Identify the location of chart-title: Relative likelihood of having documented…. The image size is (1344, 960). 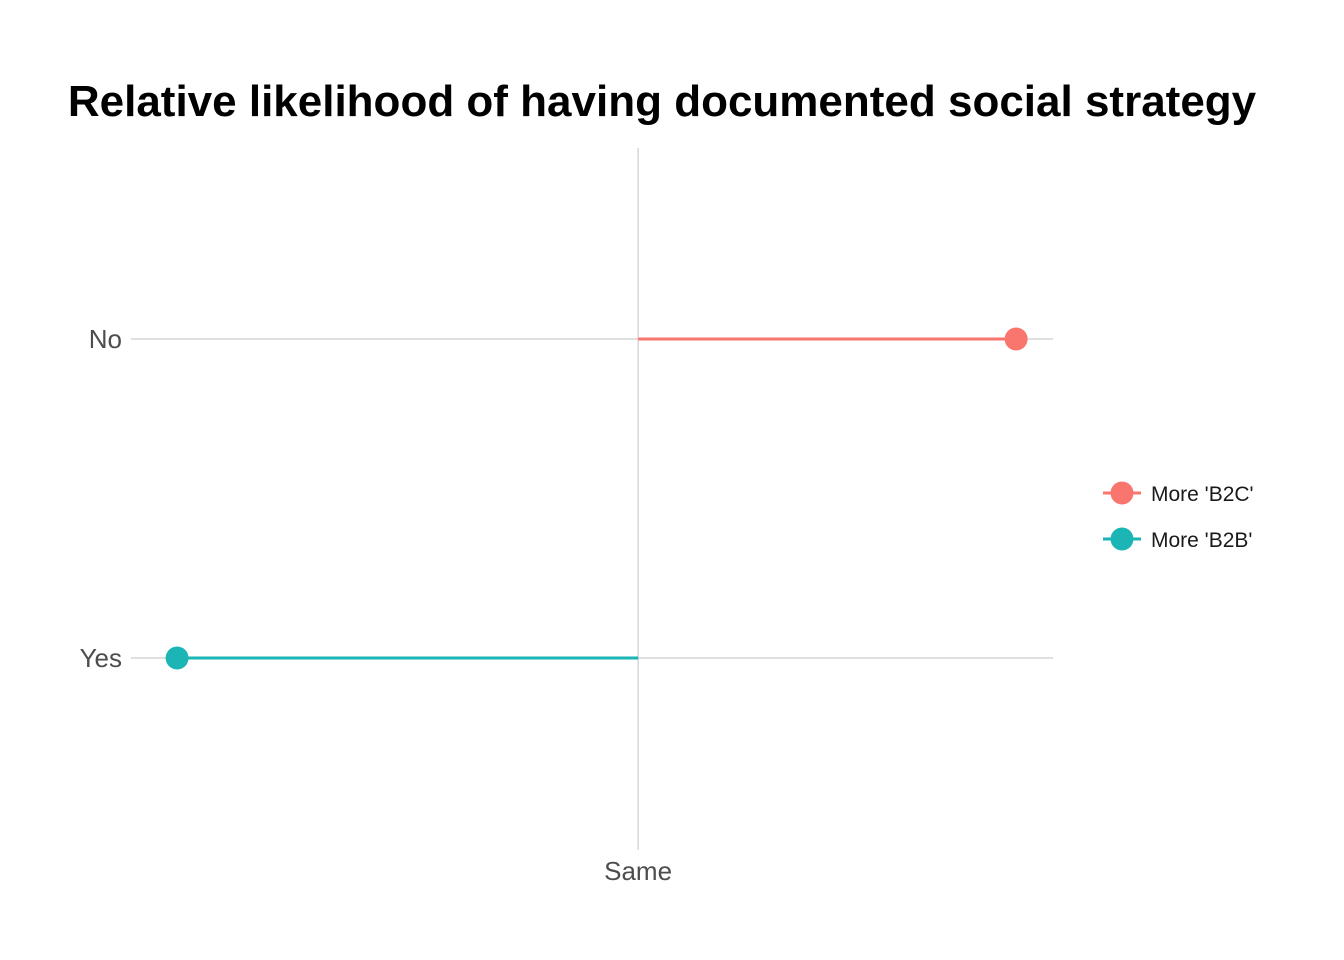
(662, 101).